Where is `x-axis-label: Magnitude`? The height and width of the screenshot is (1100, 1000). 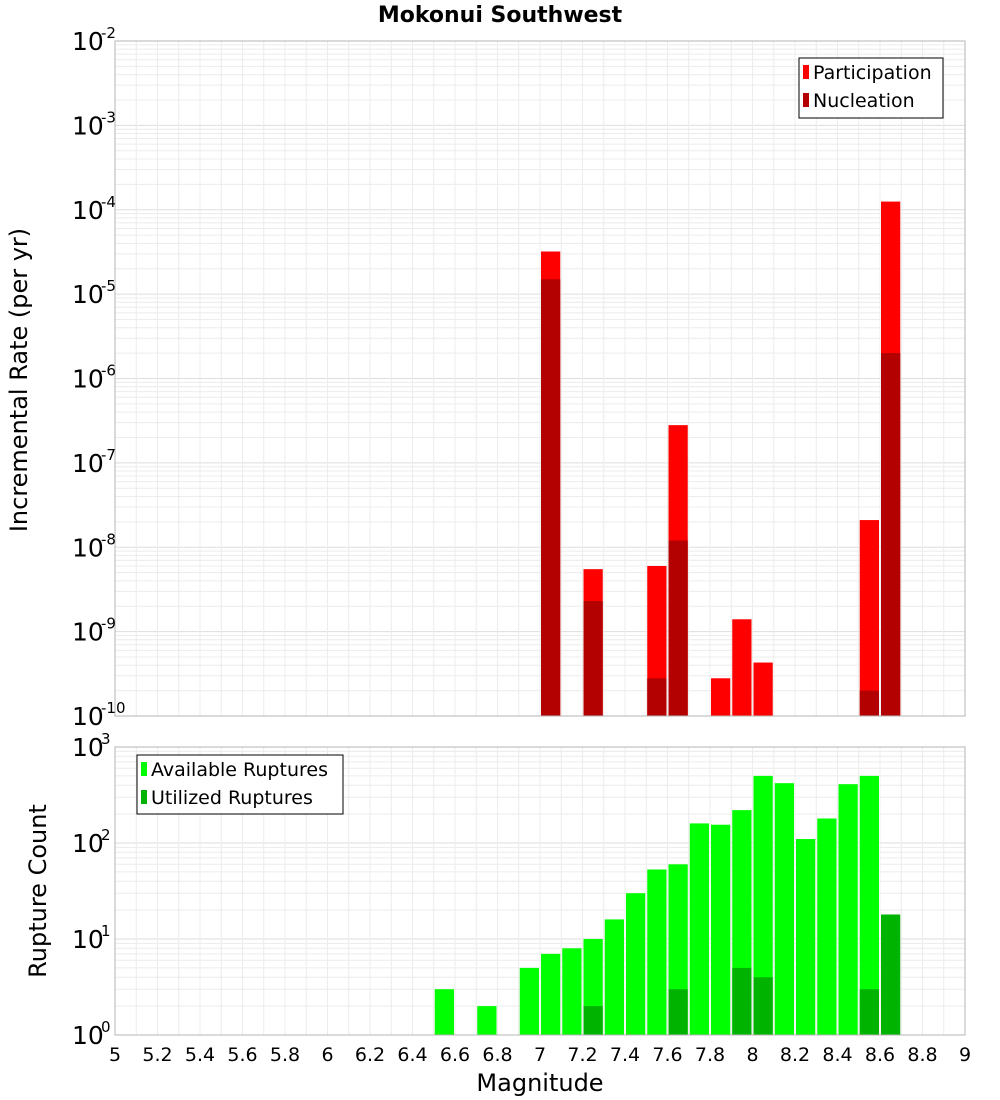 x-axis-label: Magnitude is located at coordinates (539, 1083).